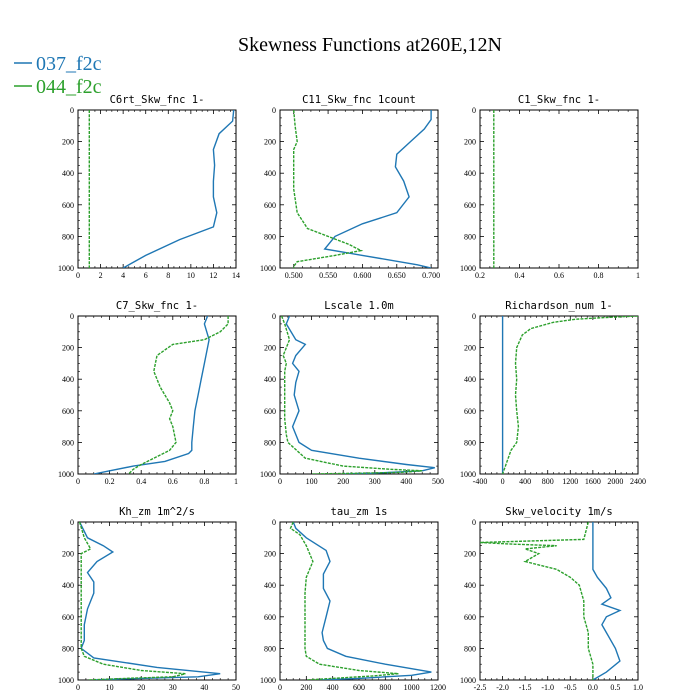  What do you see at coordinates (312, 481) in the screenshot?
I see `x-tick-label: 100` at bounding box center [312, 481].